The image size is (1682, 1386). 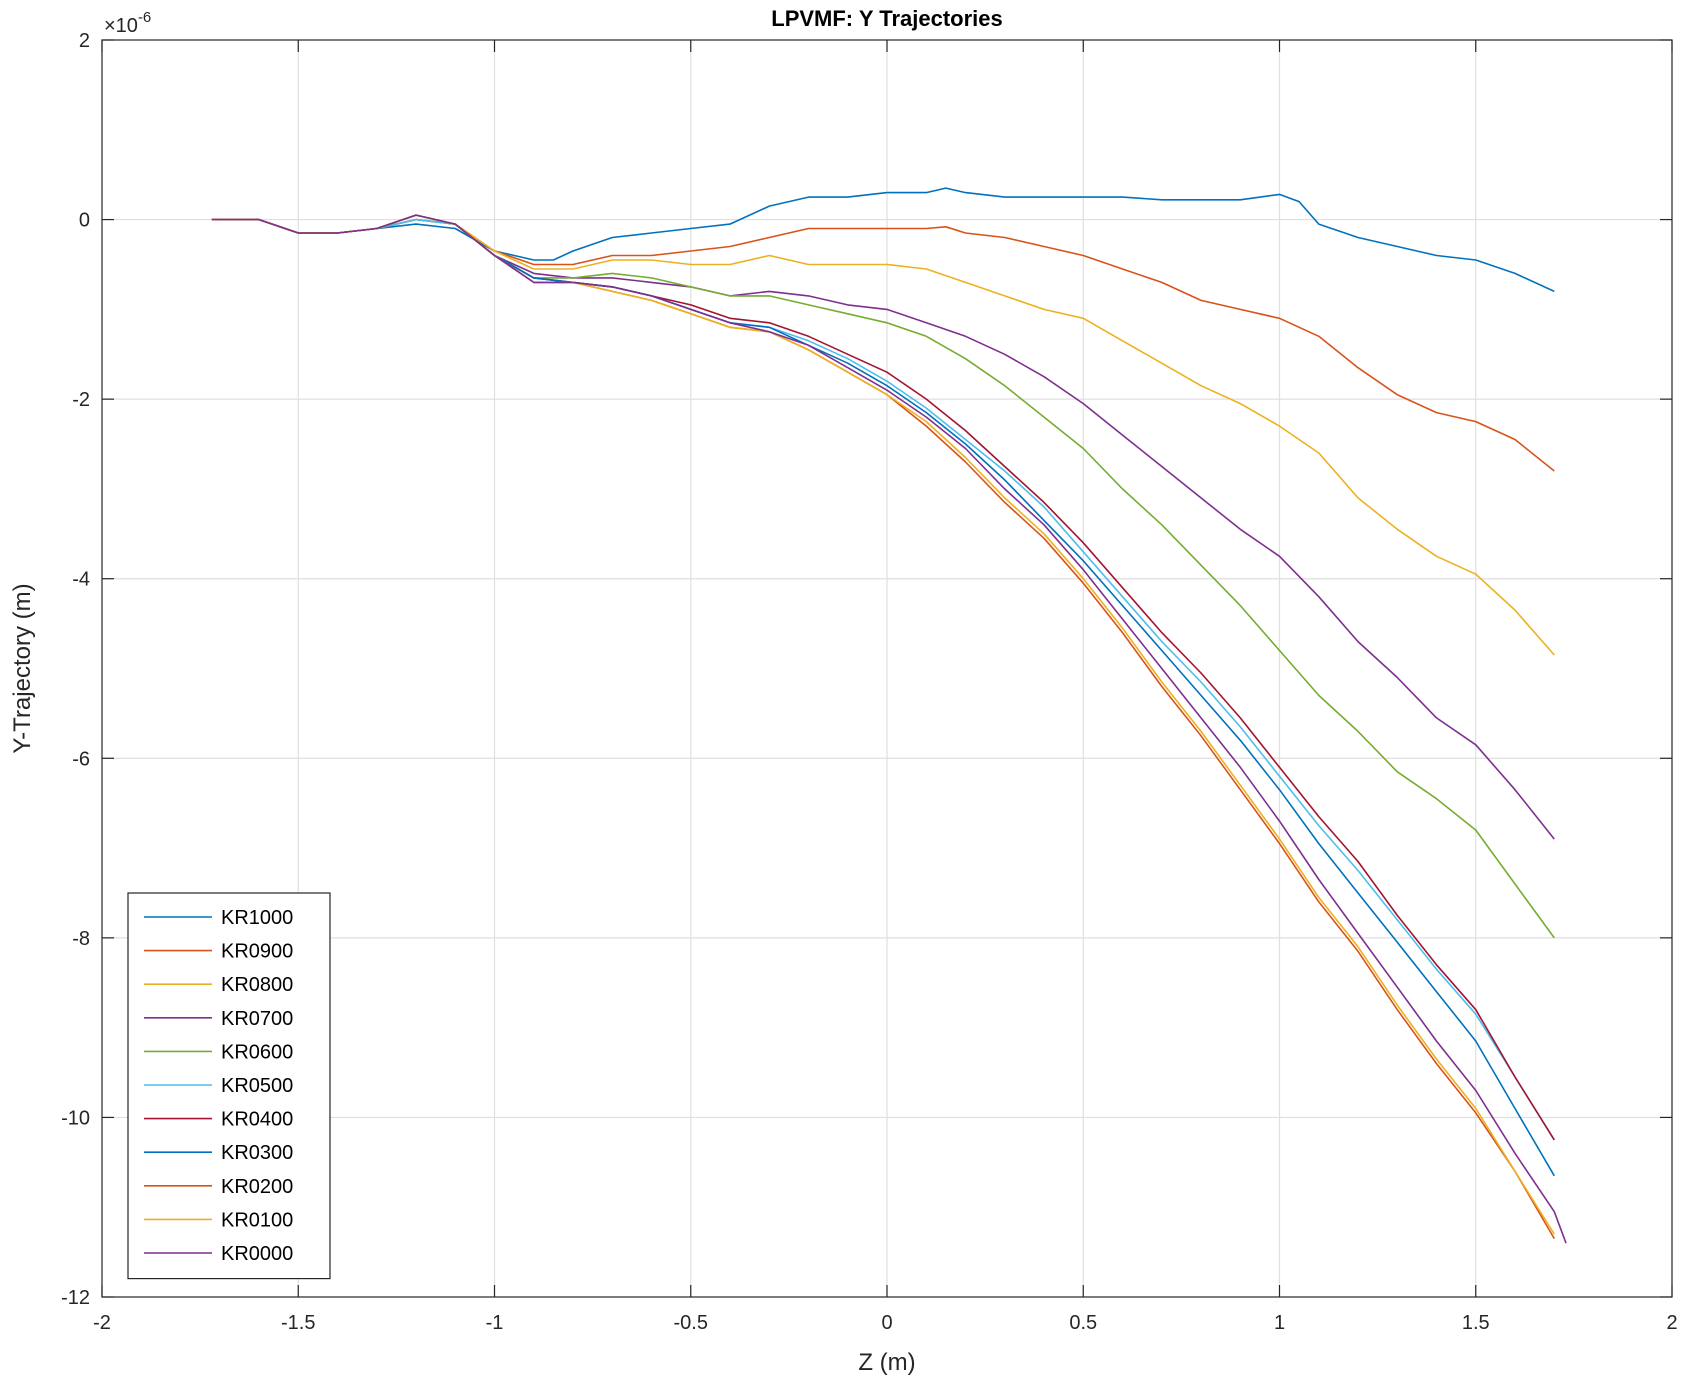 I want to click on legend-item-kr0800: KR0800, so click(x=218, y=985).